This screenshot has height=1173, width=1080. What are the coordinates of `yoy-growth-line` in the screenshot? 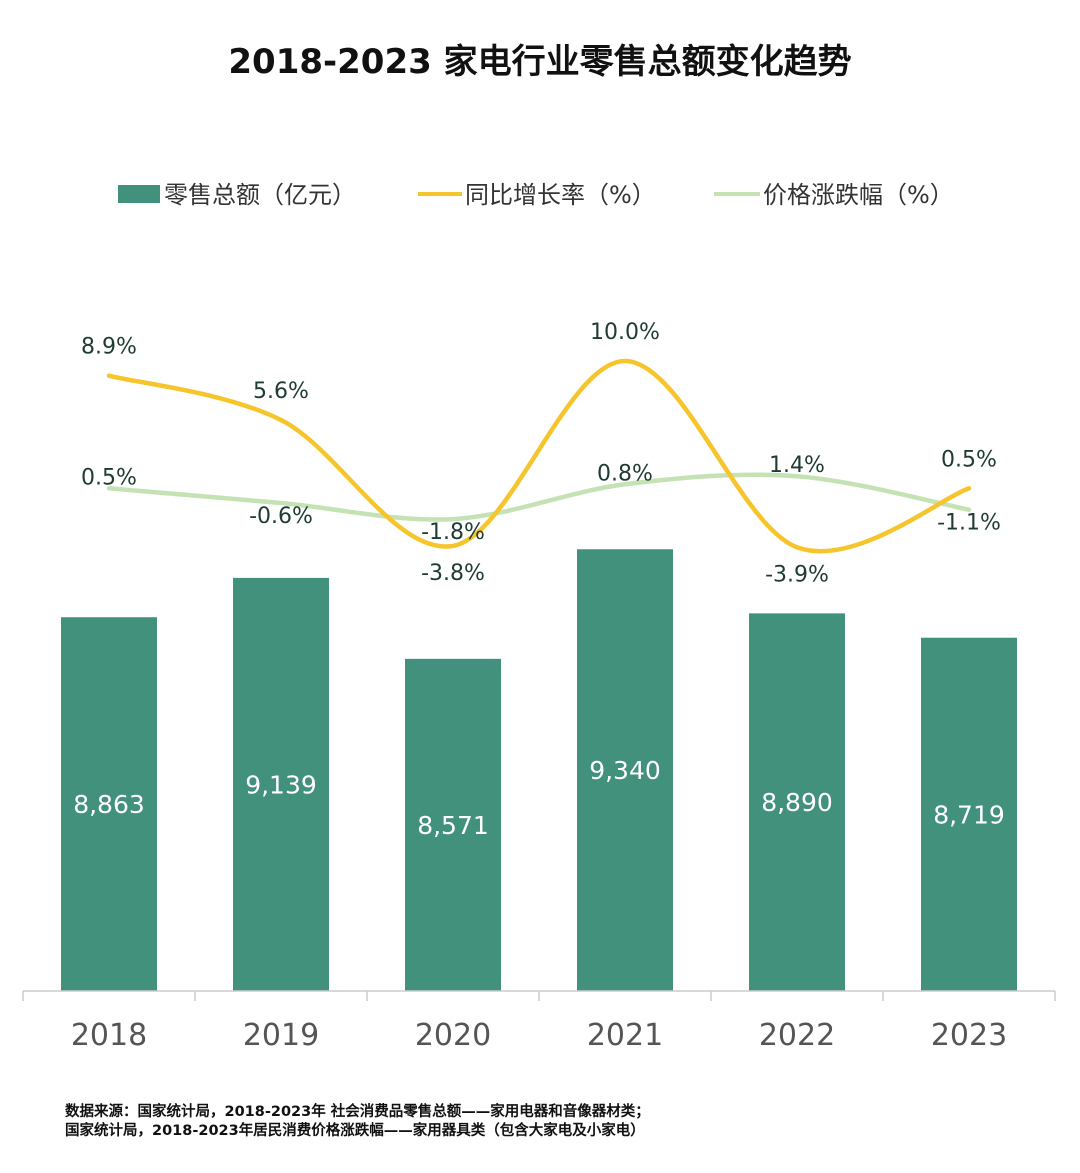 It's located at (539, 456).